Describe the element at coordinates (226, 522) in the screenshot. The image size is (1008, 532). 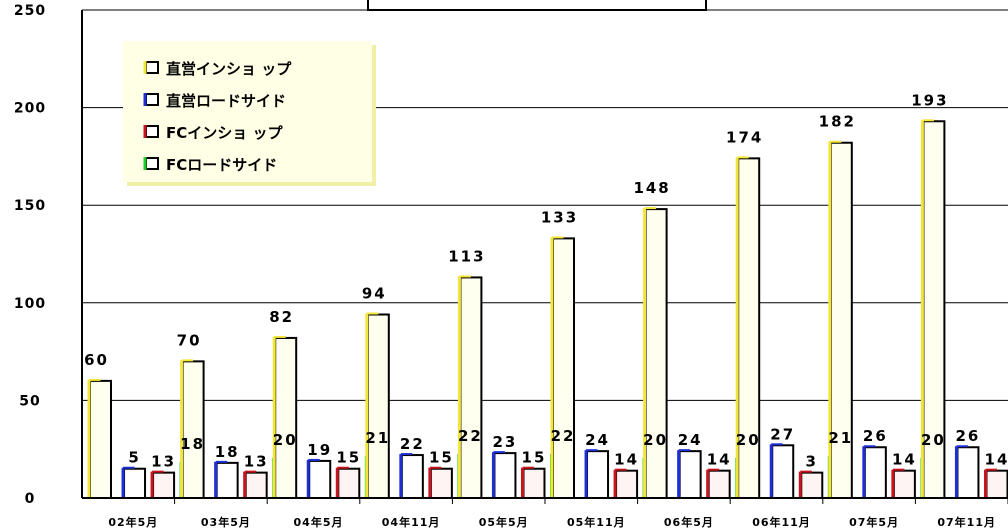
I see `x-tick-label: 03年5月` at that location.